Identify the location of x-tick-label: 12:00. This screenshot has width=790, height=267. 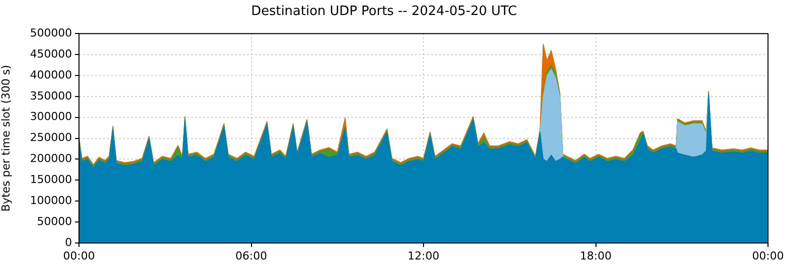
(424, 255).